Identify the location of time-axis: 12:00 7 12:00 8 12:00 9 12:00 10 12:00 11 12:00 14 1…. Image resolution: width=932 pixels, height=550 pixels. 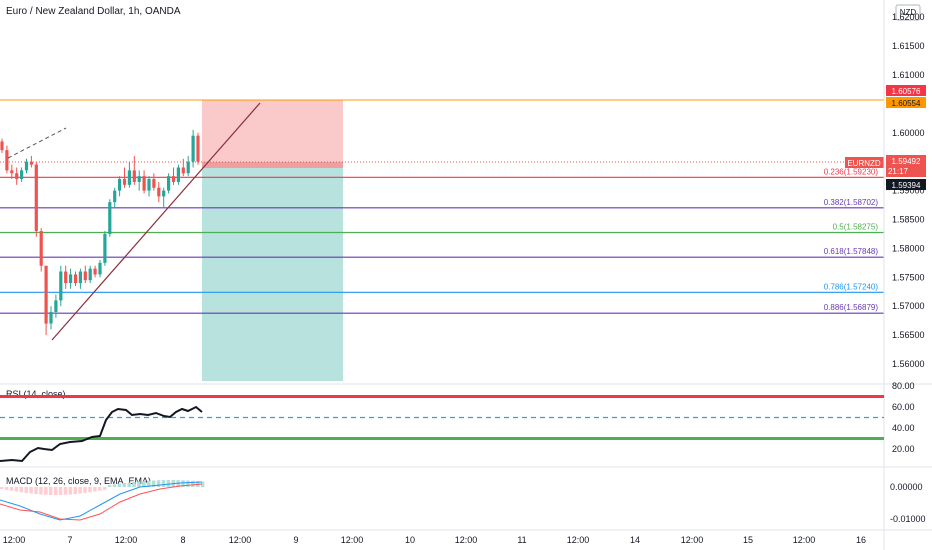
(434, 540).